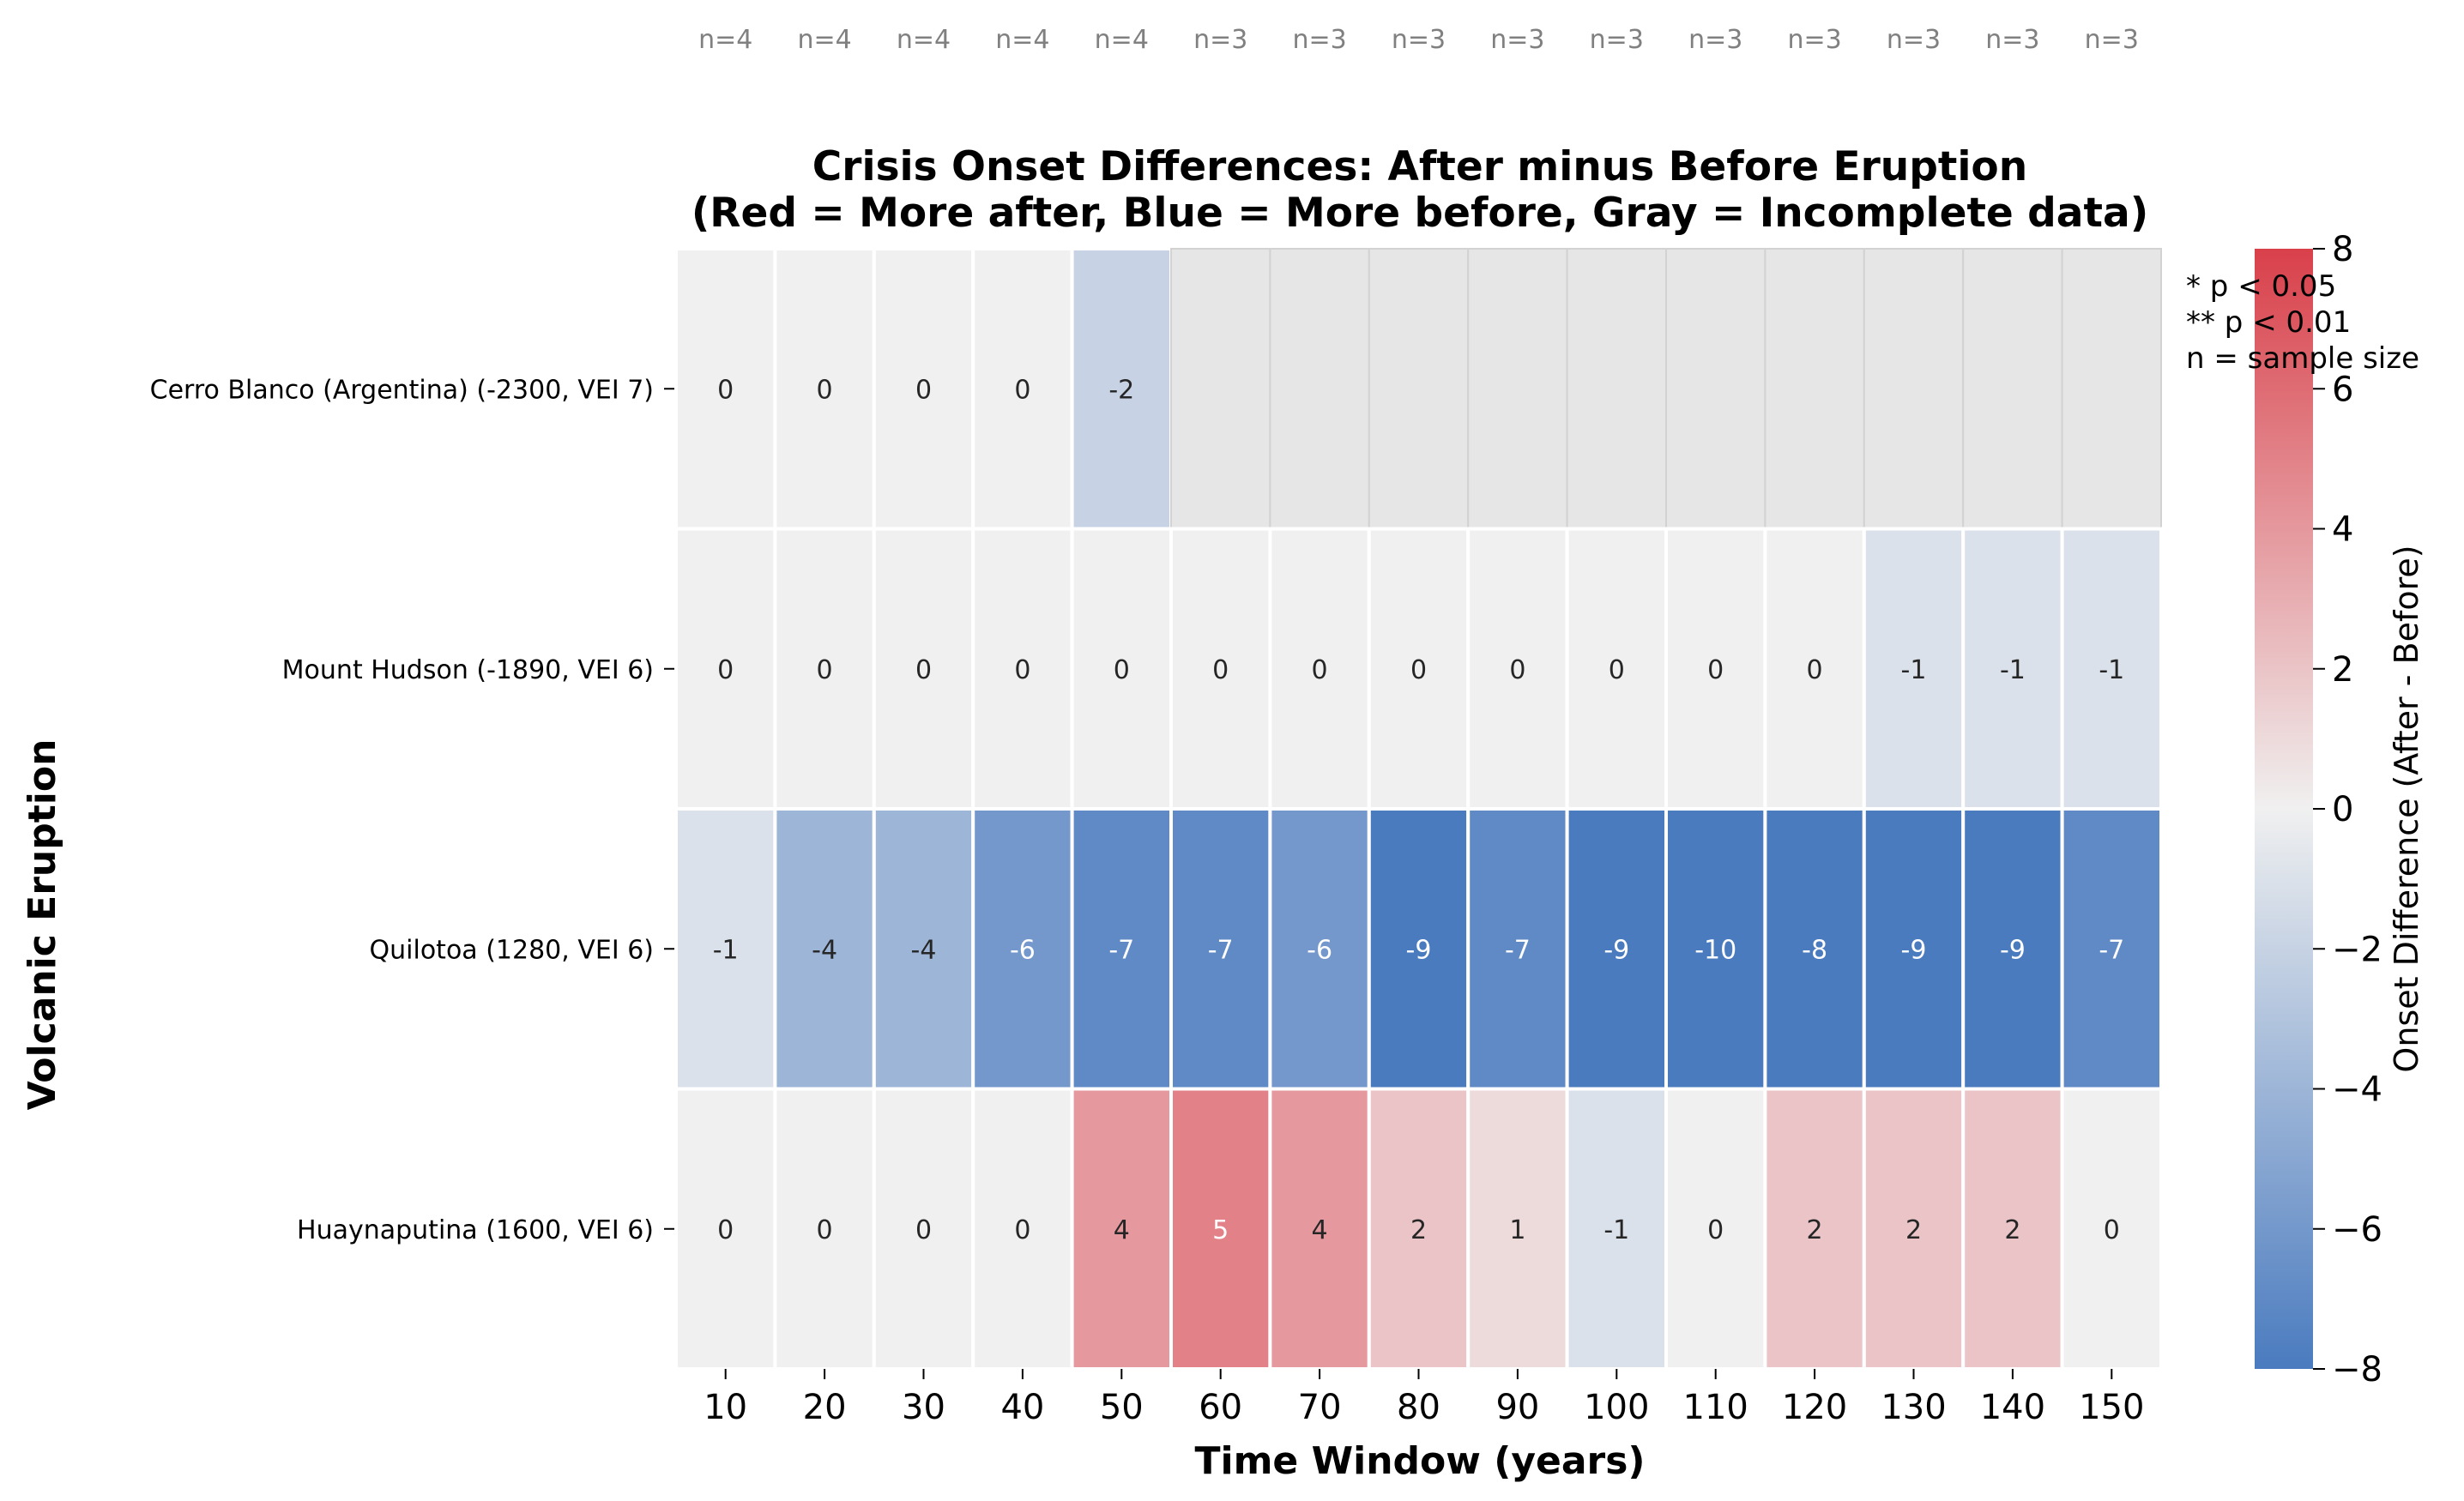  Describe the element at coordinates (512, 950) in the screenshot. I see `y-tick-label: Quilotoa (1280, VEI 6)` at that location.